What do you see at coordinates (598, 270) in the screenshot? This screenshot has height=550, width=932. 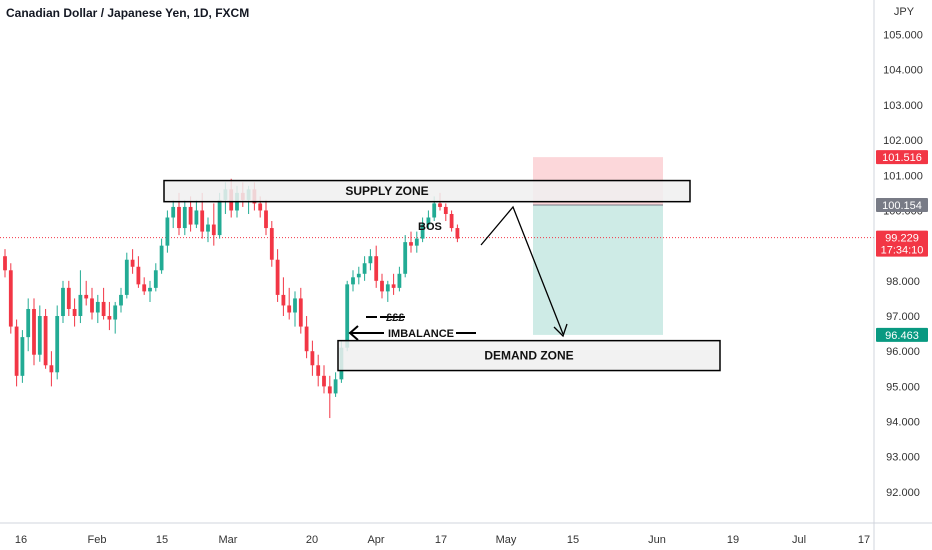 I see `target-zone` at bounding box center [598, 270].